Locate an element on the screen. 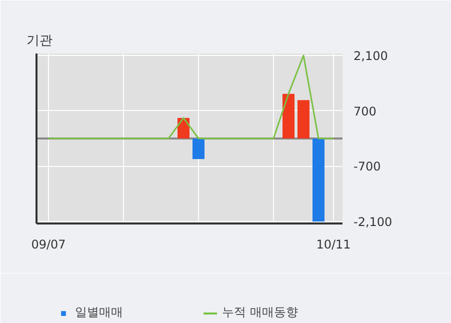 Image resolution: width=451 pixels, height=323 pixels. x-tick-label: 09/07 is located at coordinates (48, 245).